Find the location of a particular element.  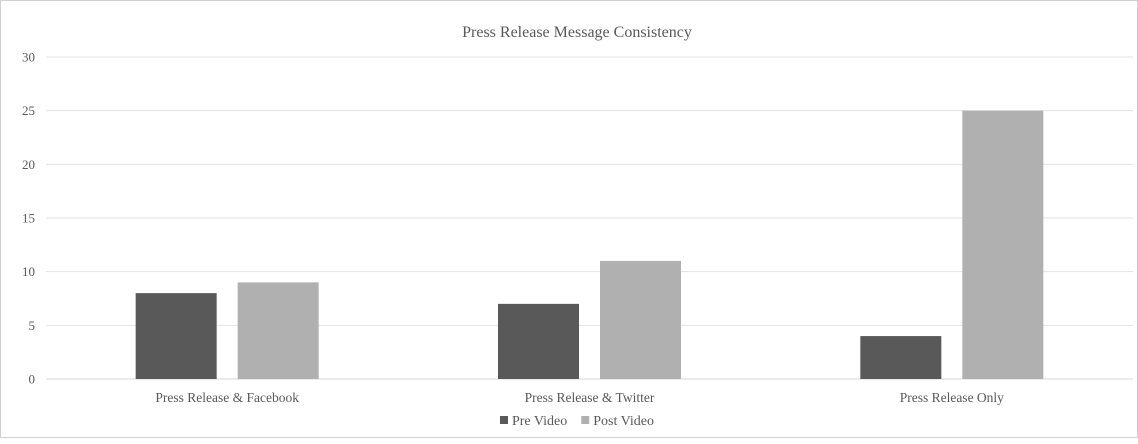

y-tick-label: 5 is located at coordinates (32, 325).